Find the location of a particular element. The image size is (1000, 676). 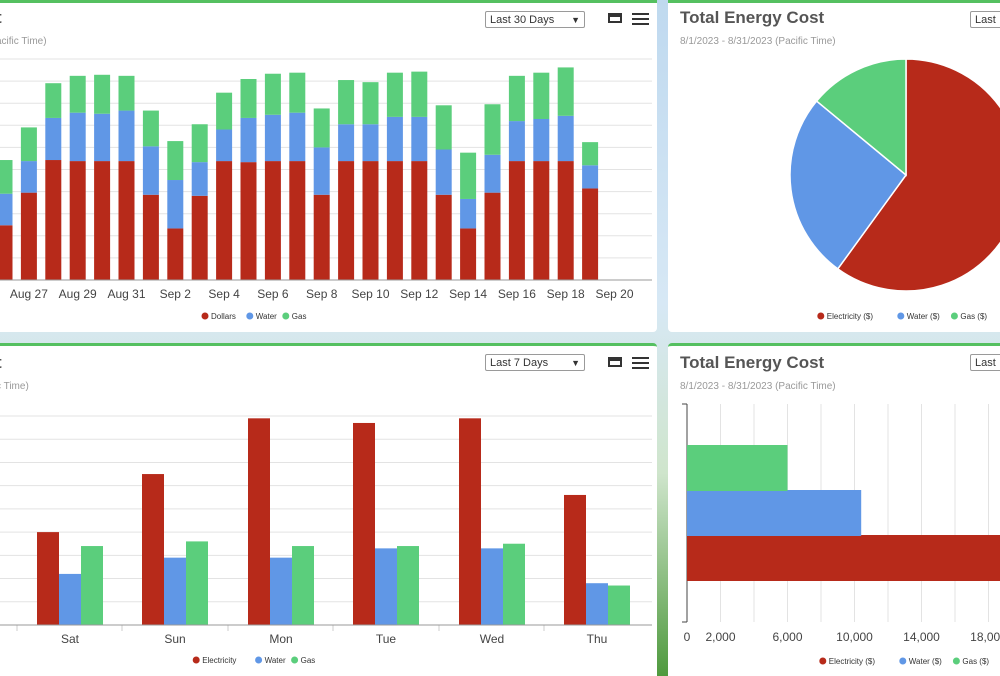

x-tick-label: Aug 31 is located at coordinates (126, 294).